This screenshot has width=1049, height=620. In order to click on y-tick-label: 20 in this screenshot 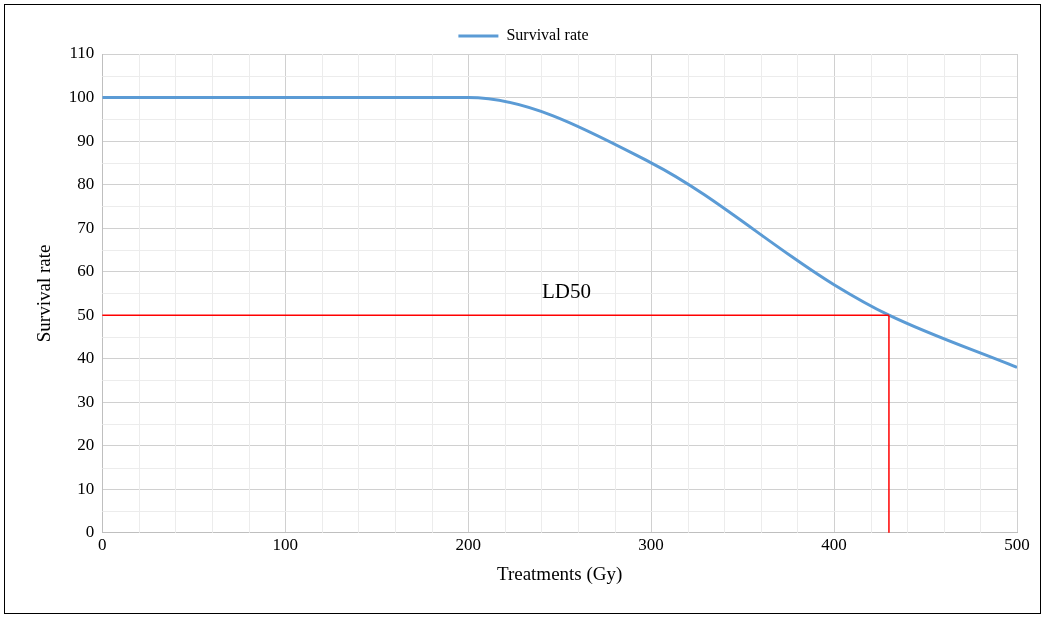, I will do `click(86, 445)`.